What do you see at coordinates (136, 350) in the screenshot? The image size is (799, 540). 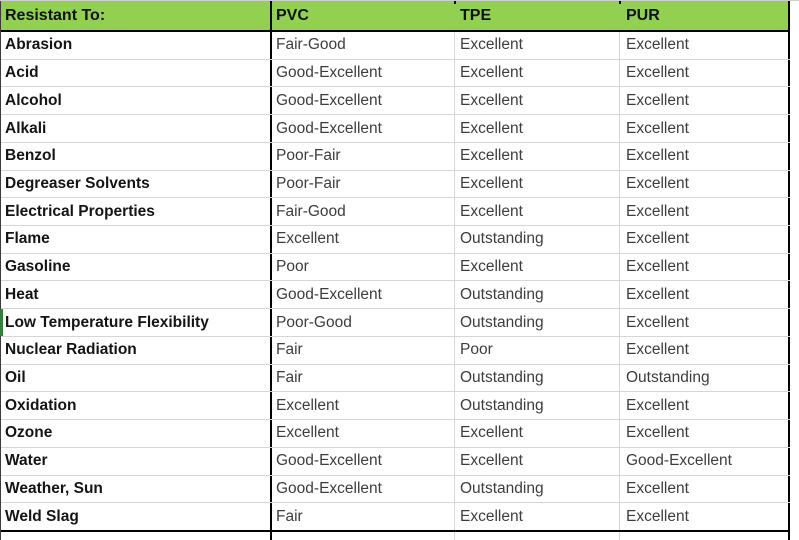 I see `row-label-cell: Nuclear Radiation` at bounding box center [136, 350].